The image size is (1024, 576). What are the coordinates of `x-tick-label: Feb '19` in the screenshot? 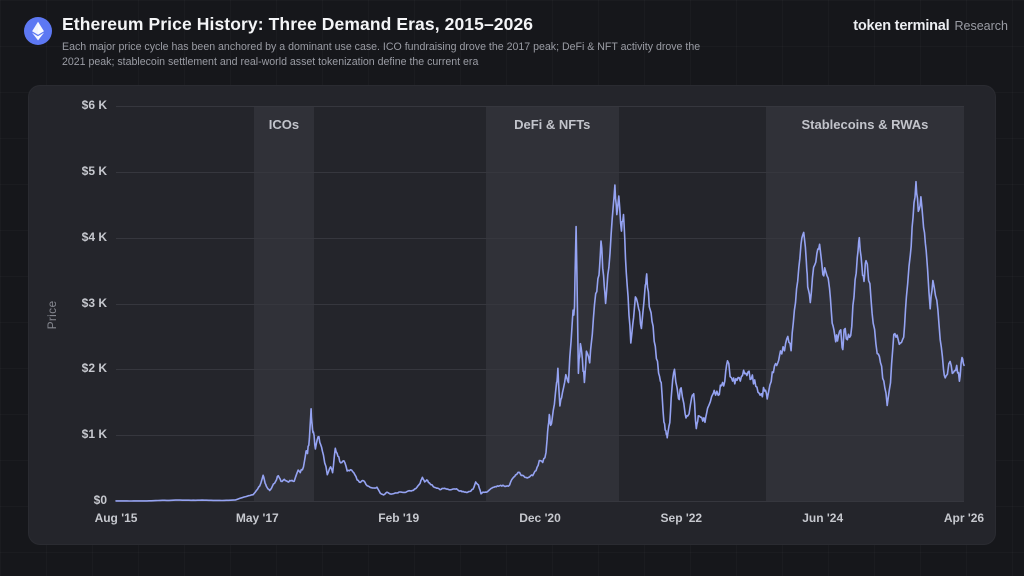 It's located at (399, 518).